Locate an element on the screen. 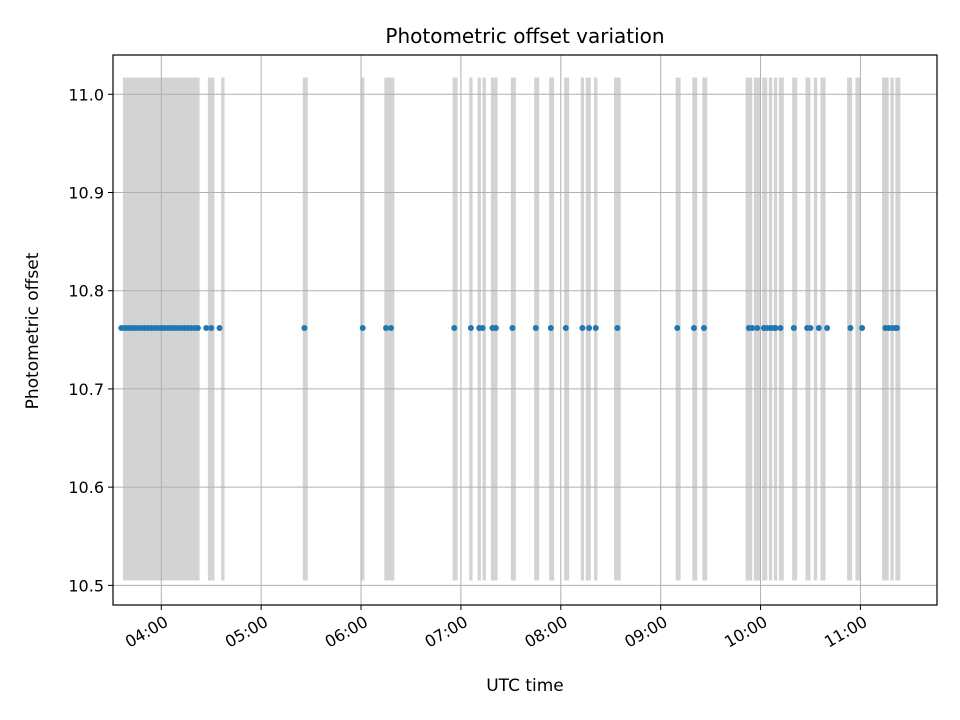  y-tick-label: 10.5 is located at coordinates (86, 585).